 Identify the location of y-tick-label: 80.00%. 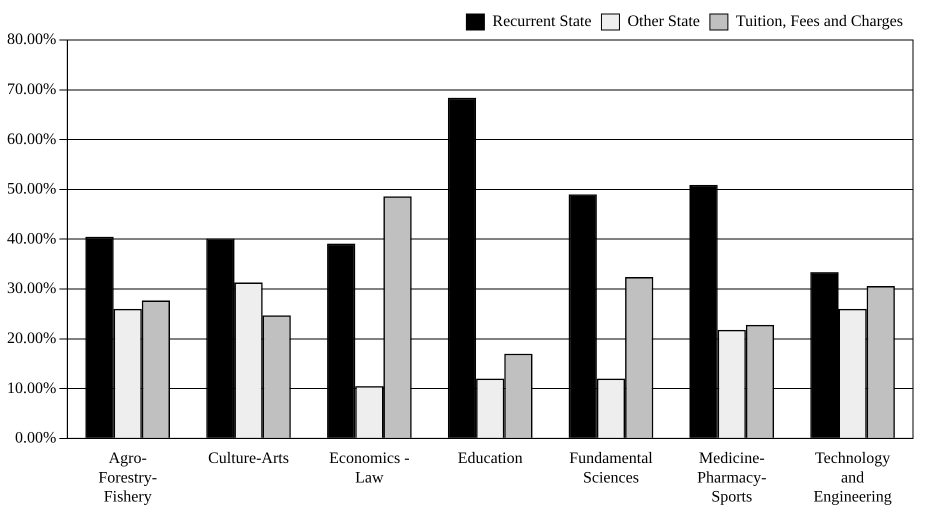
(31, 39).